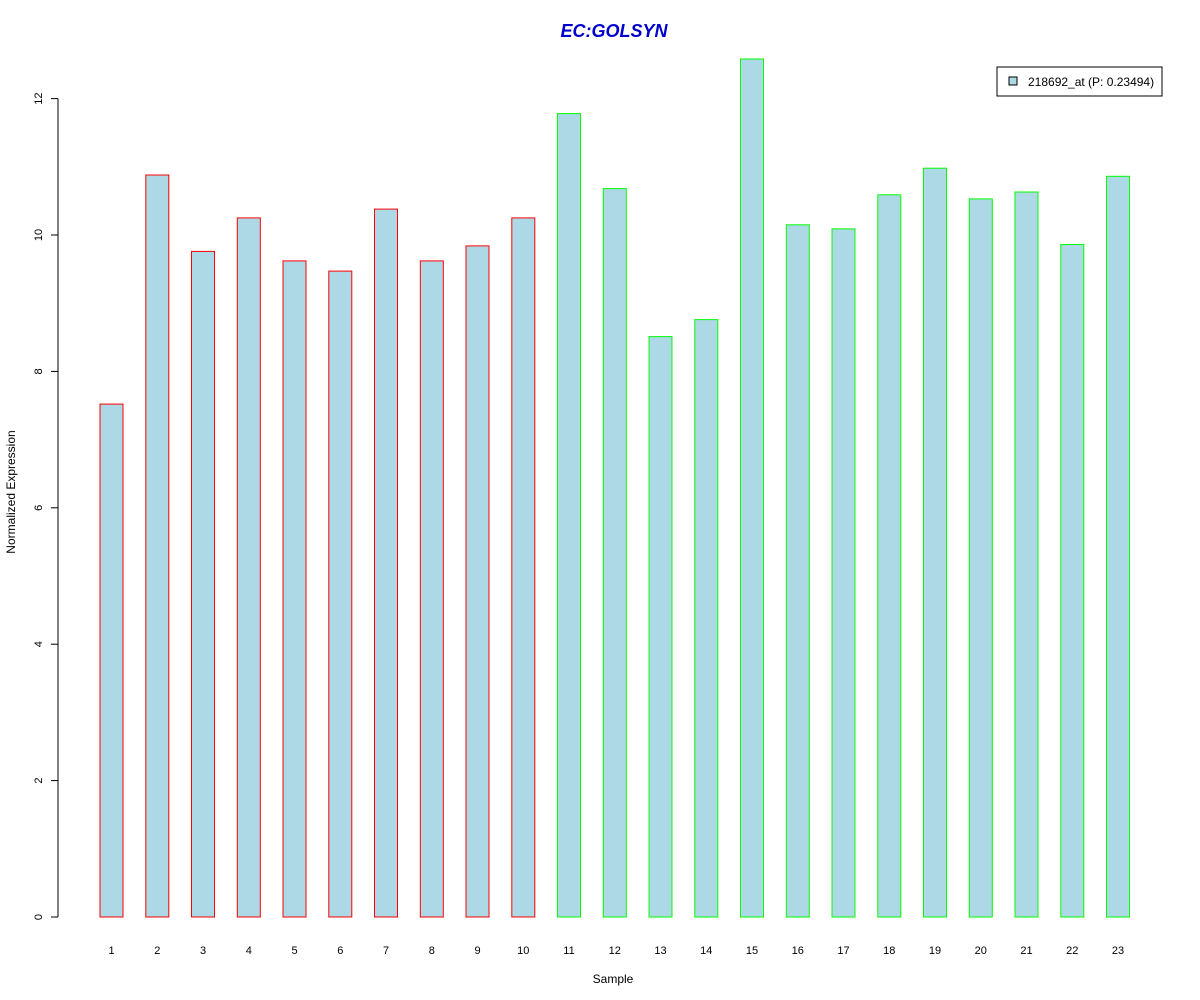 The width and height of the screenshot is (1200, 1000). Describe the element at coordinates (11, 491) in the screenshot. I see `y-axis-label: Normalized Expression` at that location.